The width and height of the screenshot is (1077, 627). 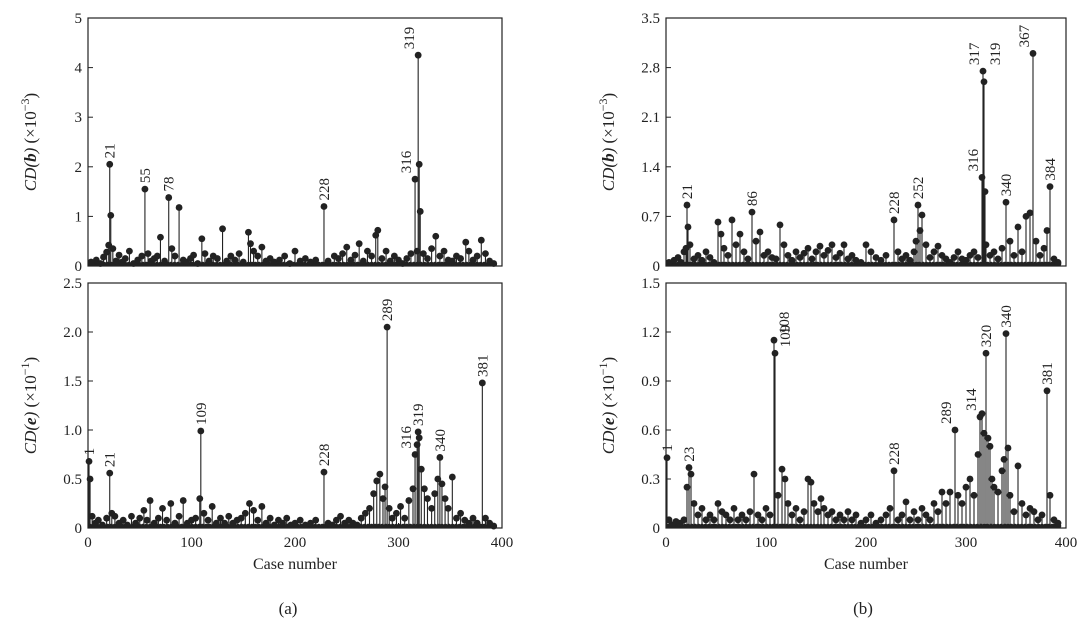 What do you see at coordinates (288, 608) in the screenshot?
I see `caption-a: (a)` at bounding box center [288, 608].